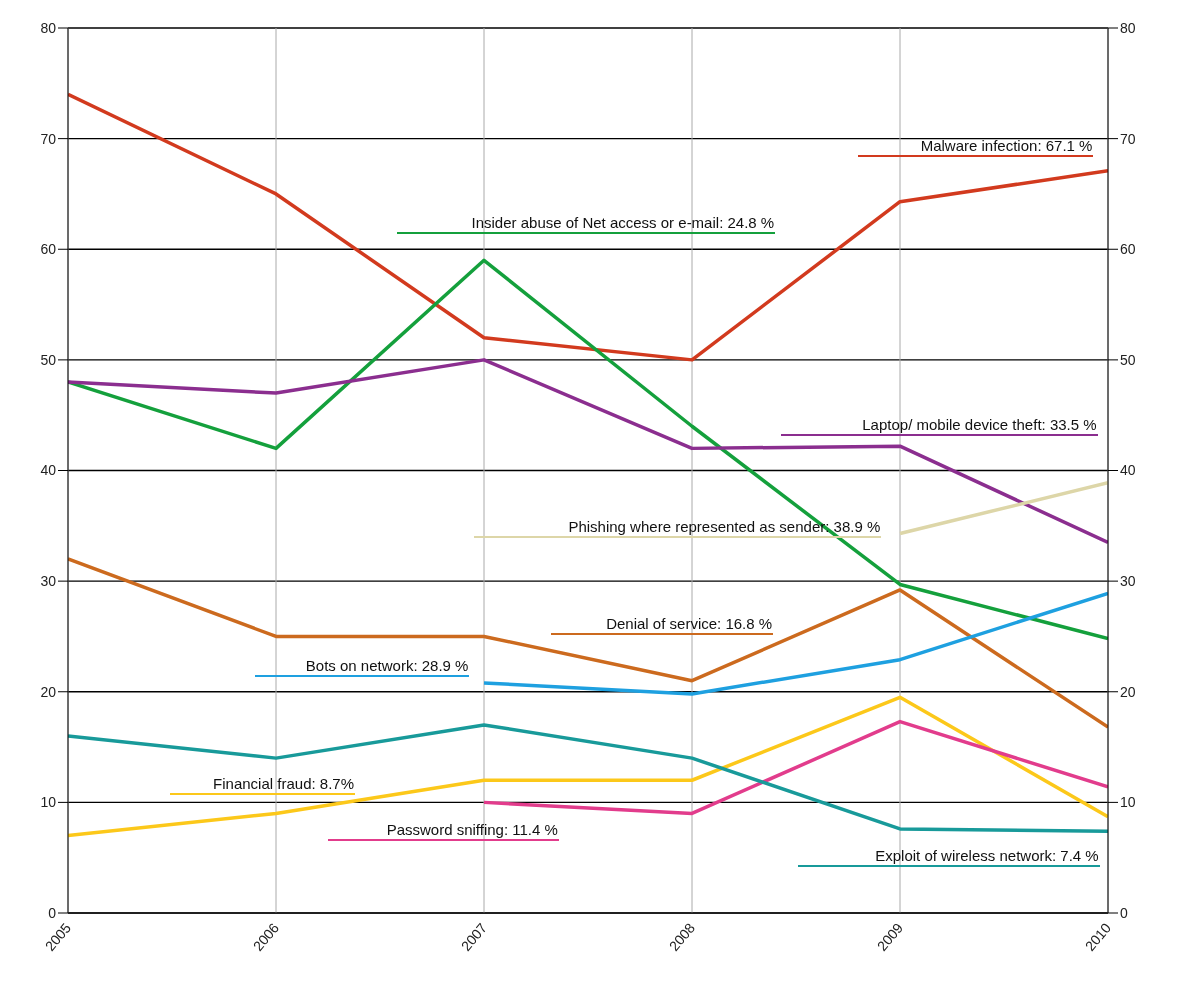 The height and width of the screenshot is (984, 1180). What do you see at coordinates (48, 27) in the screenshot?
I see `y-tick-label: 80` at bounding box center [48, 27].